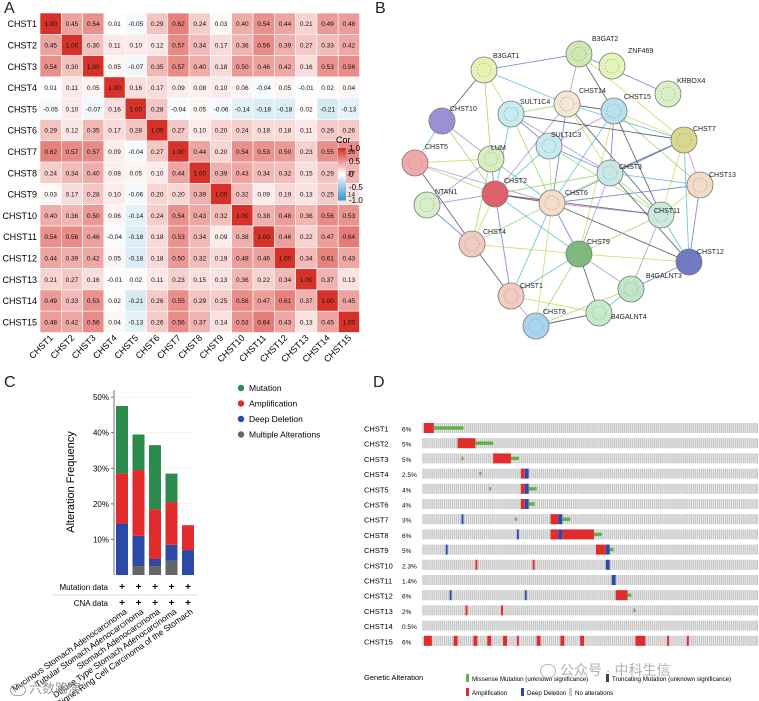 This screenshot has width=759, height=701. I want to click on network-node-label: CHST2, so click(515, 181).